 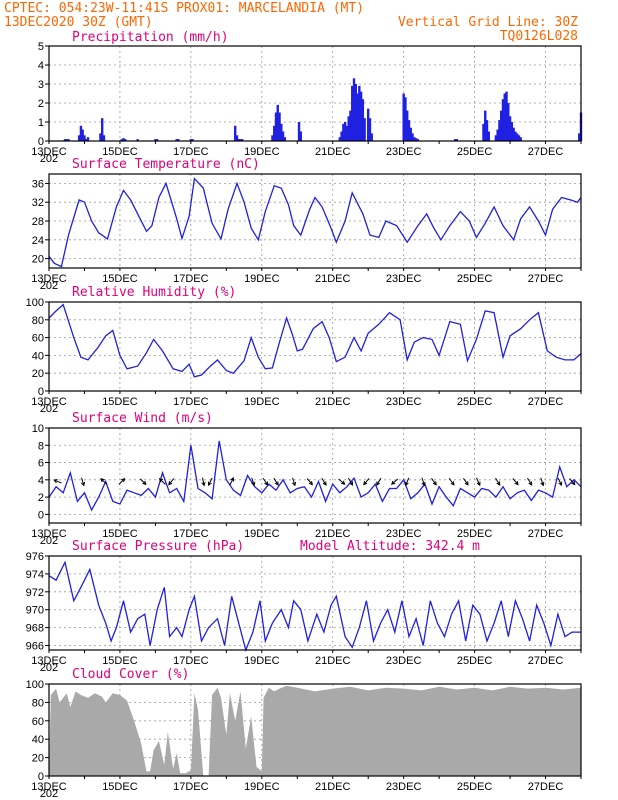 I want to click on rh-ytick-label: 60, so click(x=38, y=339).